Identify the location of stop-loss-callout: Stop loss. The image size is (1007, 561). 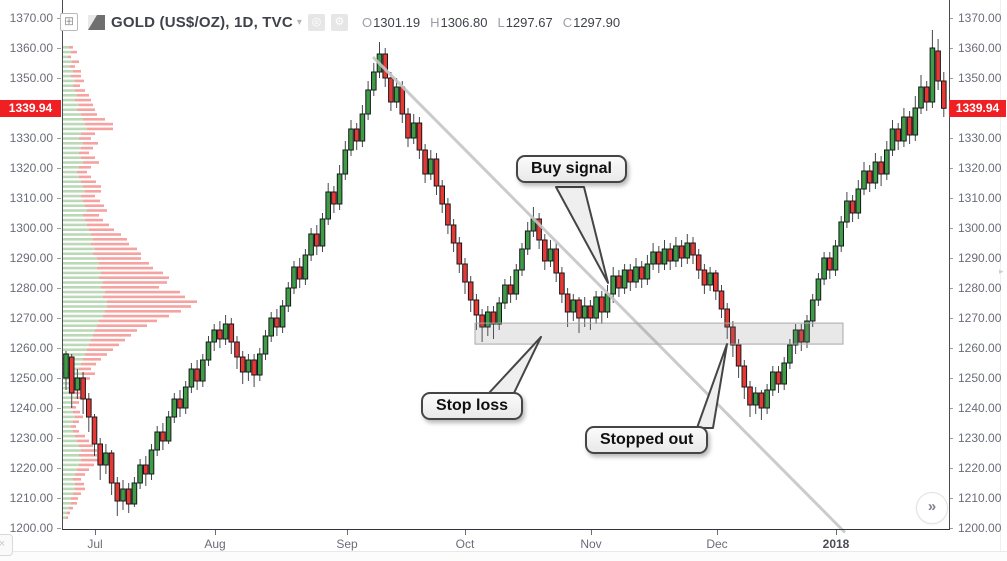
(472, 406).